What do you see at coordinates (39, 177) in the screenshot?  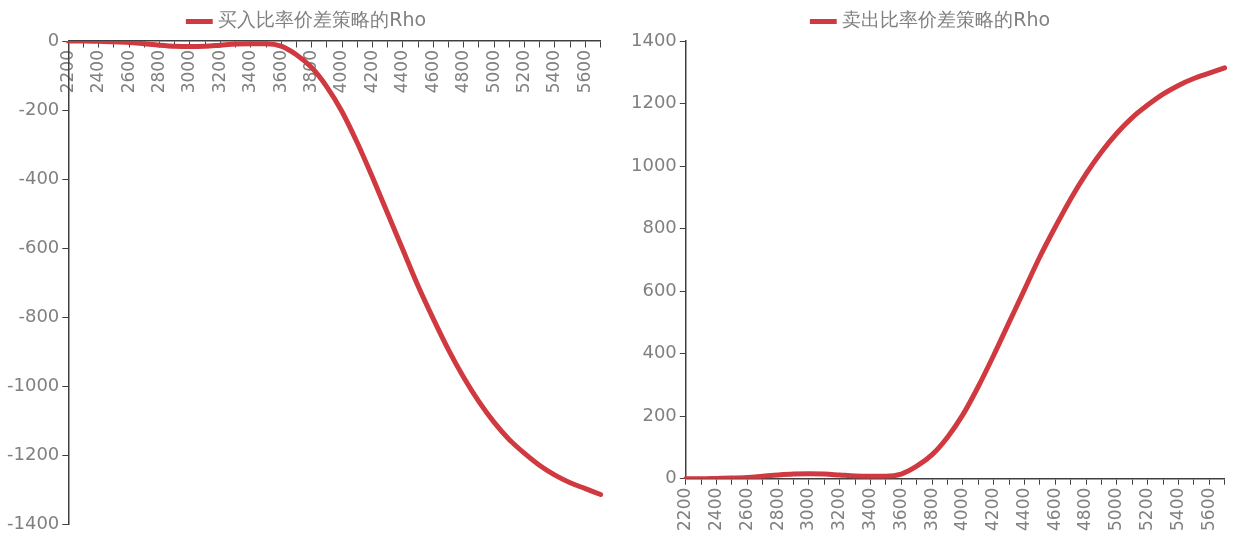 I see `y-tick-label: -400` at bounding box center [39, 177].